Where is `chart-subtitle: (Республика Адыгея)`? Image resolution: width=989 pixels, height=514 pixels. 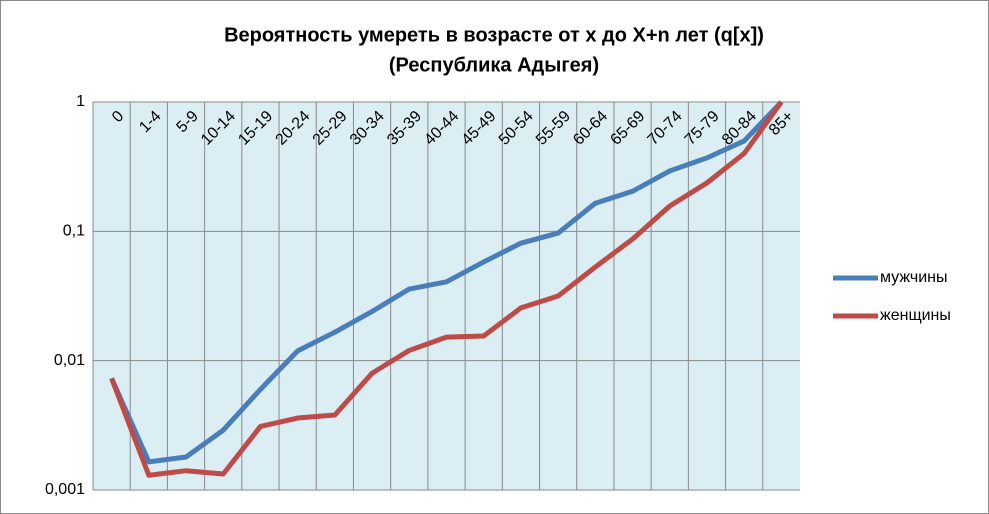 chart-subtitle: (Республика Адыгея) is located at coordinates (494, 65).